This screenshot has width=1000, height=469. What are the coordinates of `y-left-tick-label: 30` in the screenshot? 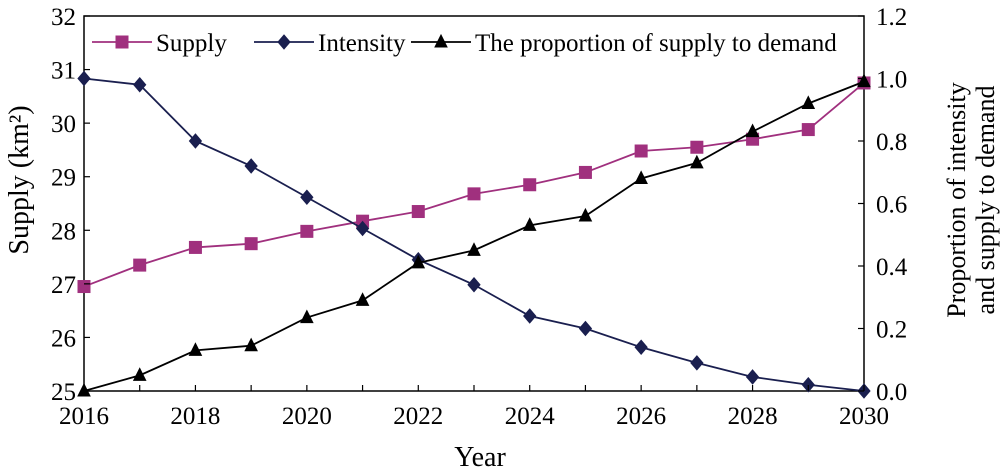 It's located at (63, 124).